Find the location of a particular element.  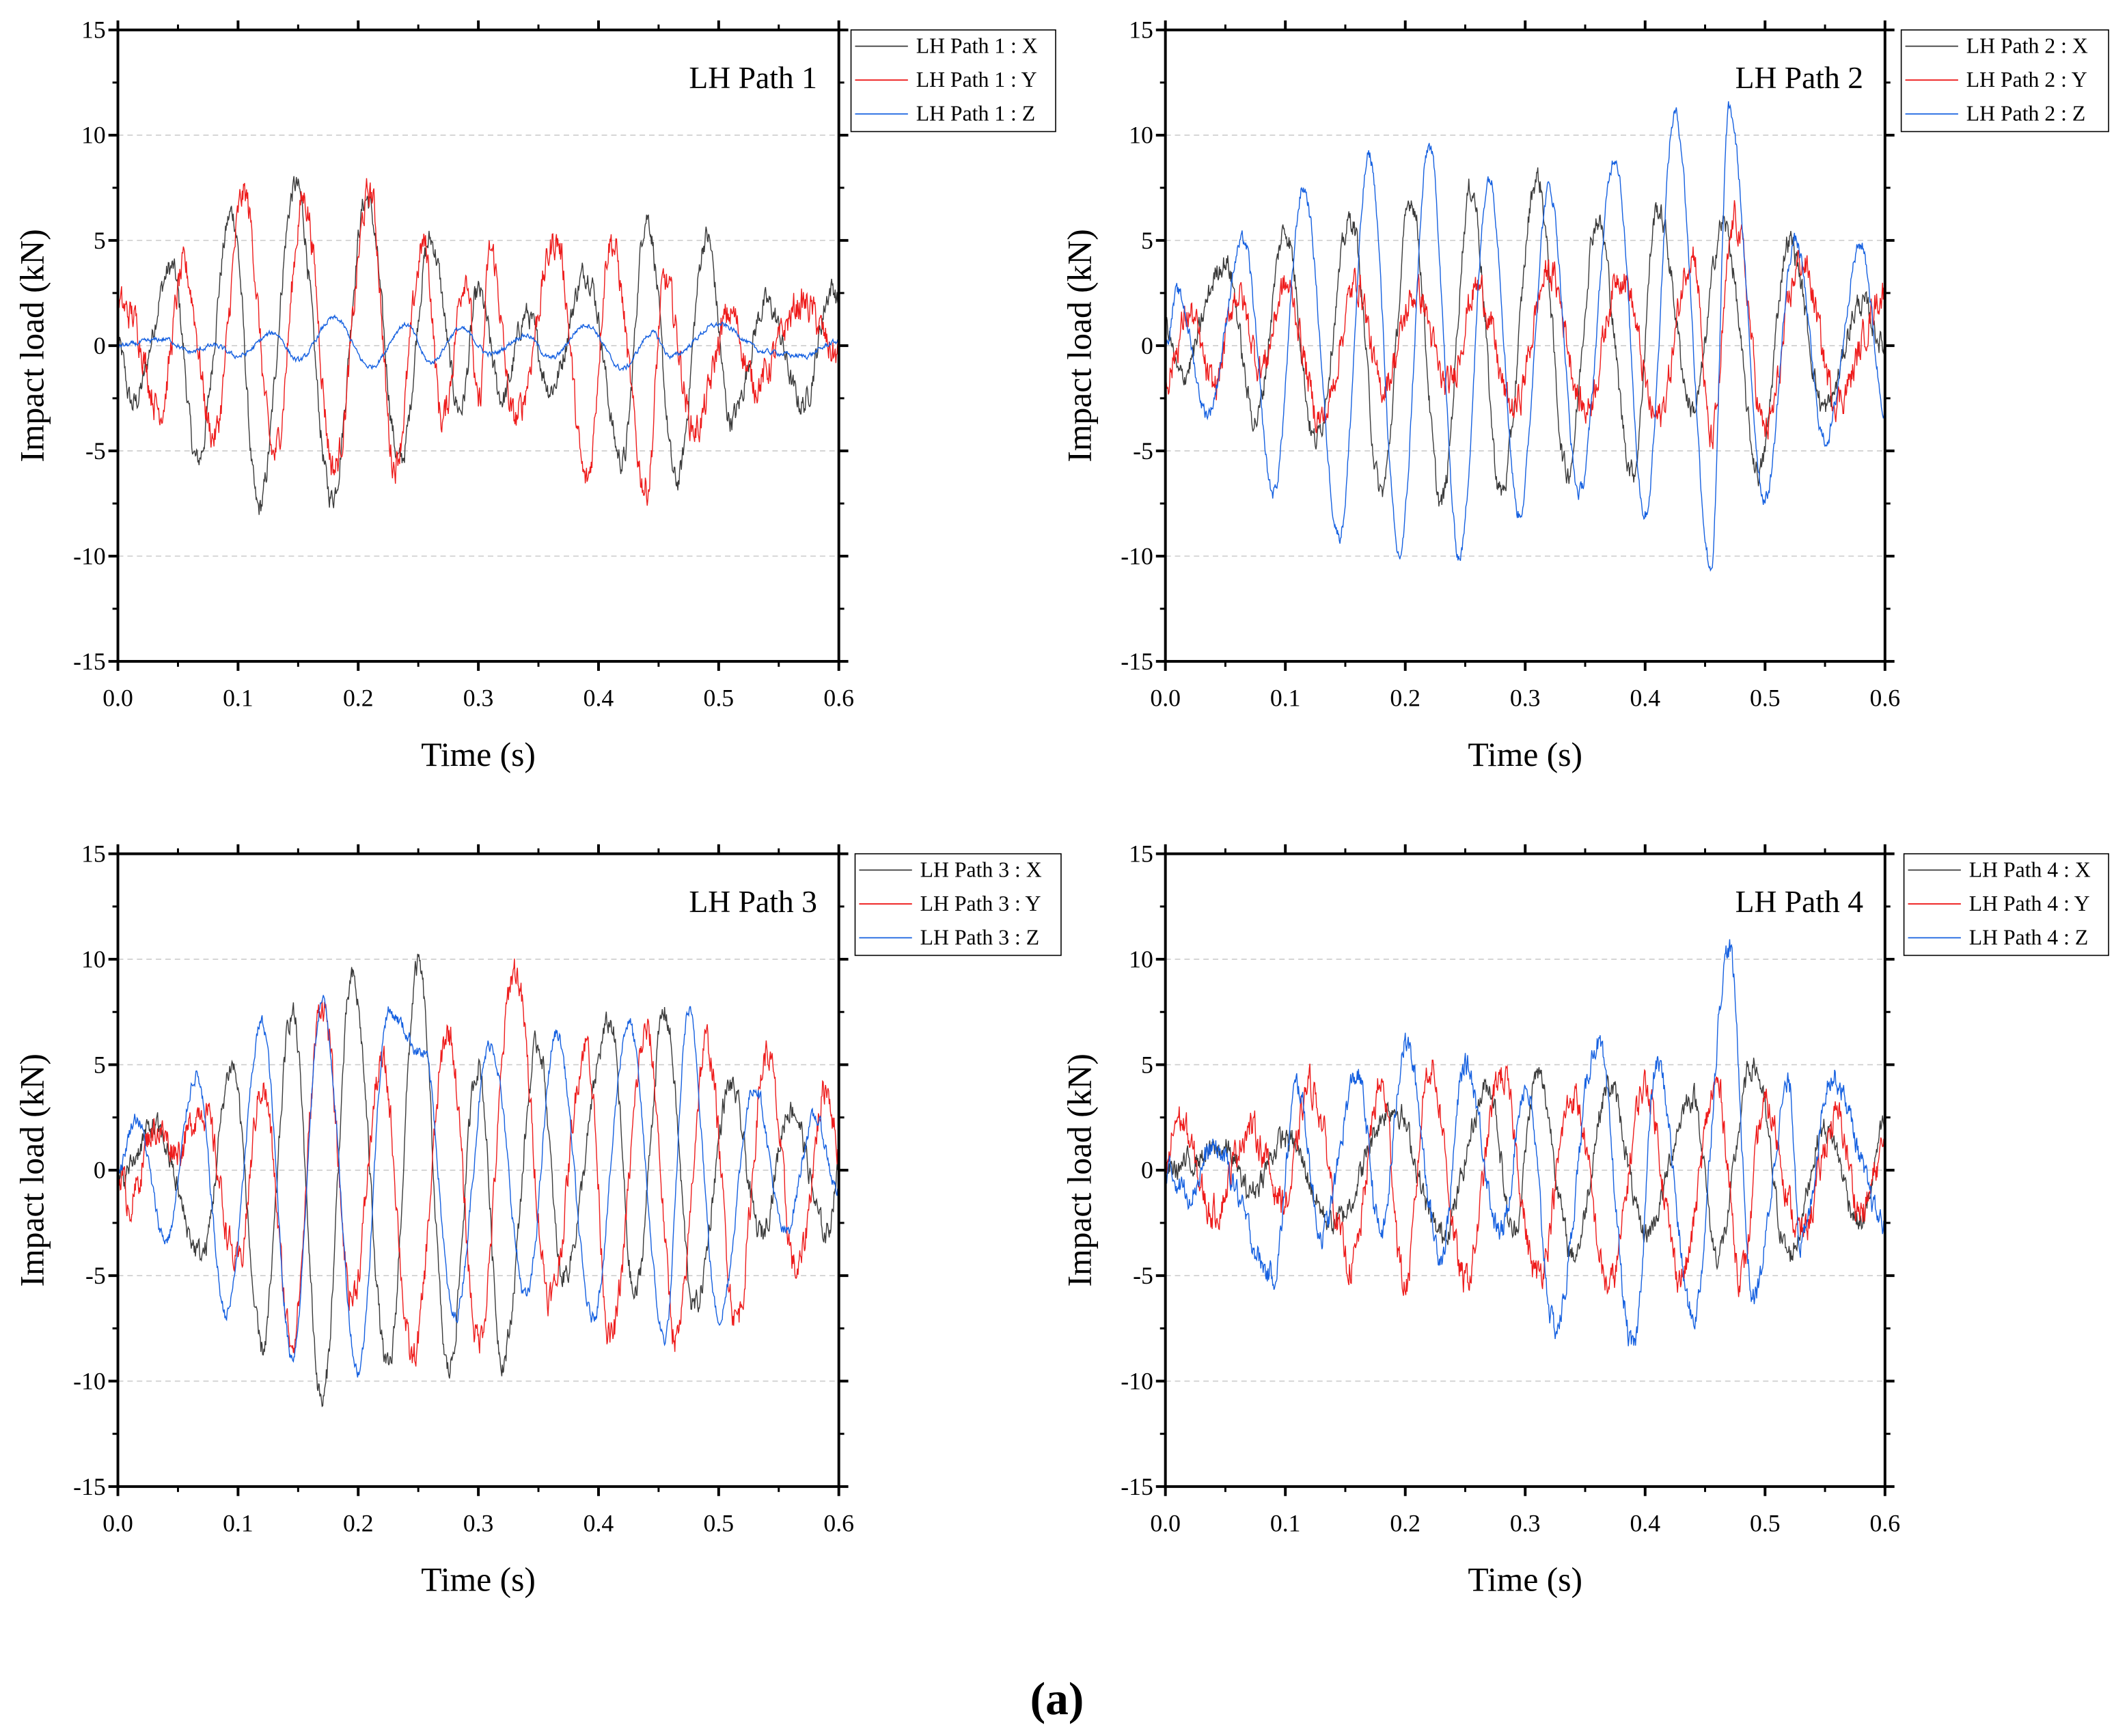

panel-title: LH Path 2 is located at coordinates (1799, 77).